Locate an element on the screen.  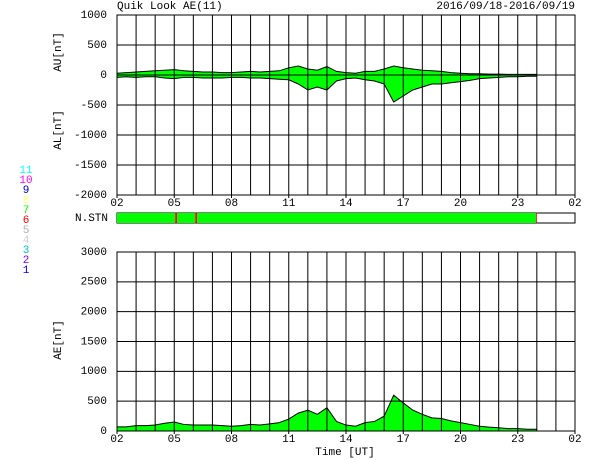
y-tick-label: 2500 is located at coordinates (94, 283).